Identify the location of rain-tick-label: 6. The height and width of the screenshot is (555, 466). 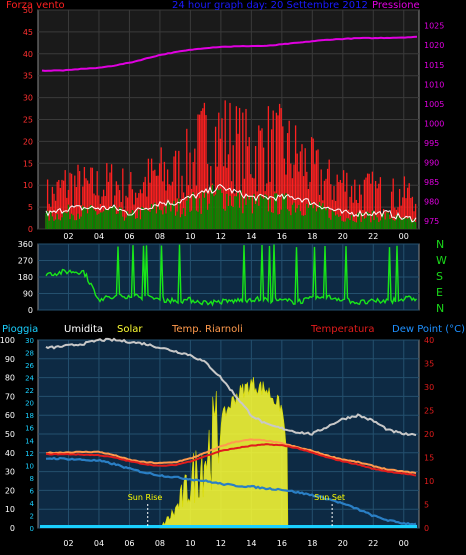
(32, 491).